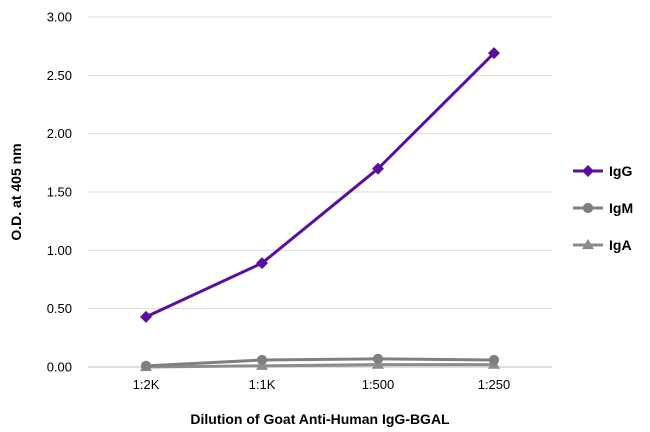 The height and width of the screenshot is (432, 650). Describe the element at coordinates (494, 384) in the screenshot. I see `x-tick-label: 1:250` at that location.